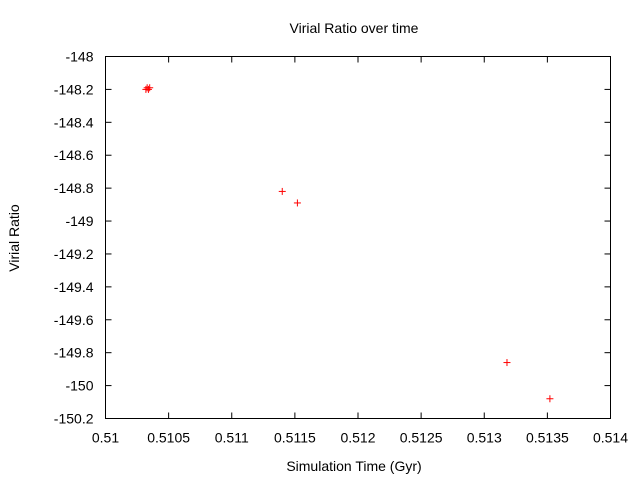 The height and width of the screenshot is (480, 640). Describe the element at coordinates (232, 438) in the screenshot. I see `x-tick-label: 0.511` at that location.